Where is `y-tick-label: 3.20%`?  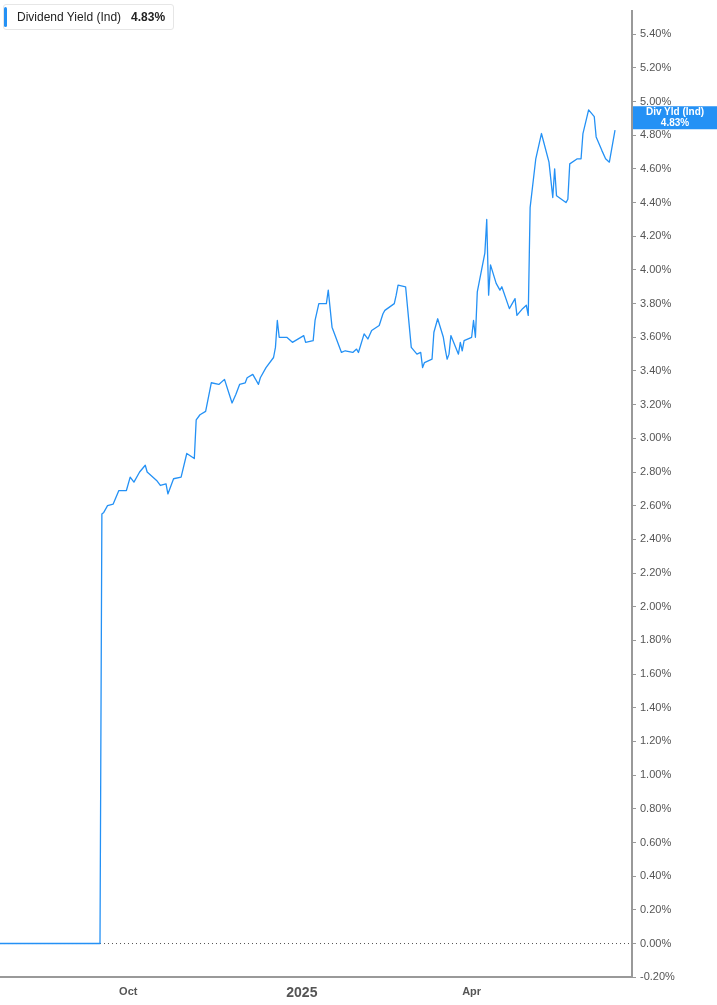
y-tick-label: 3.20% is located at coordinates (656, 403).